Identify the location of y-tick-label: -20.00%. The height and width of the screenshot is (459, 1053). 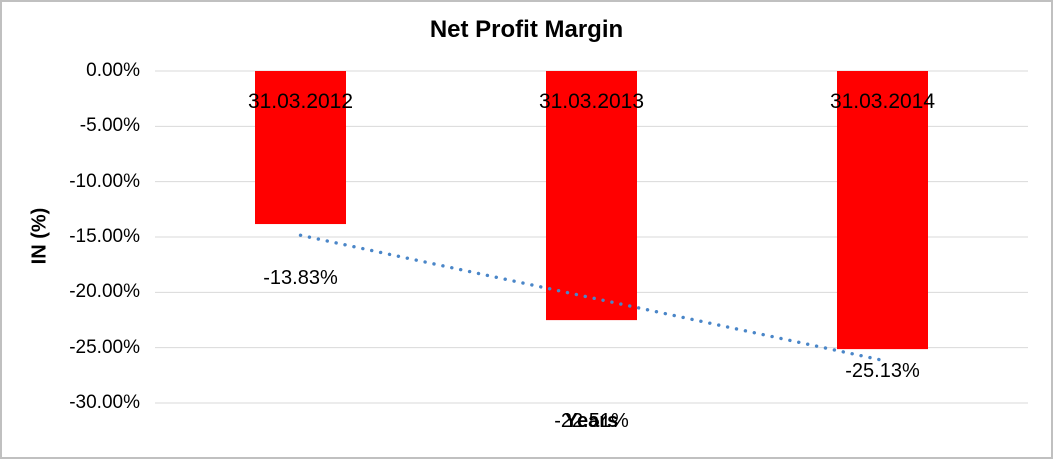
(104, 292).